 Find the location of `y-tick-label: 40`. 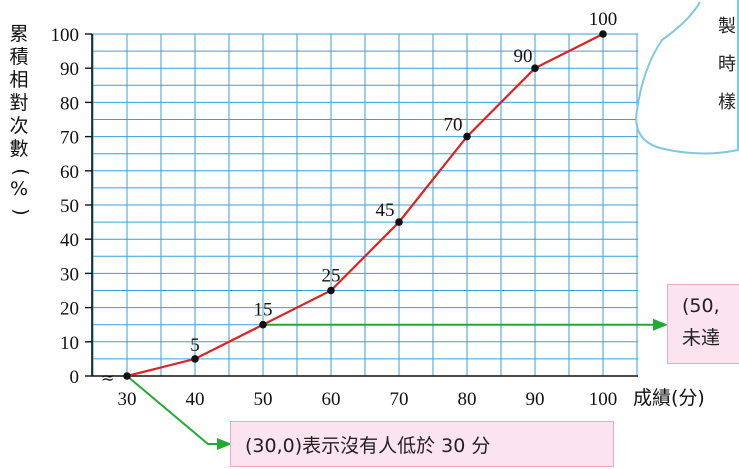

y-tick-label: 40 is located at coordinates (69, 240).